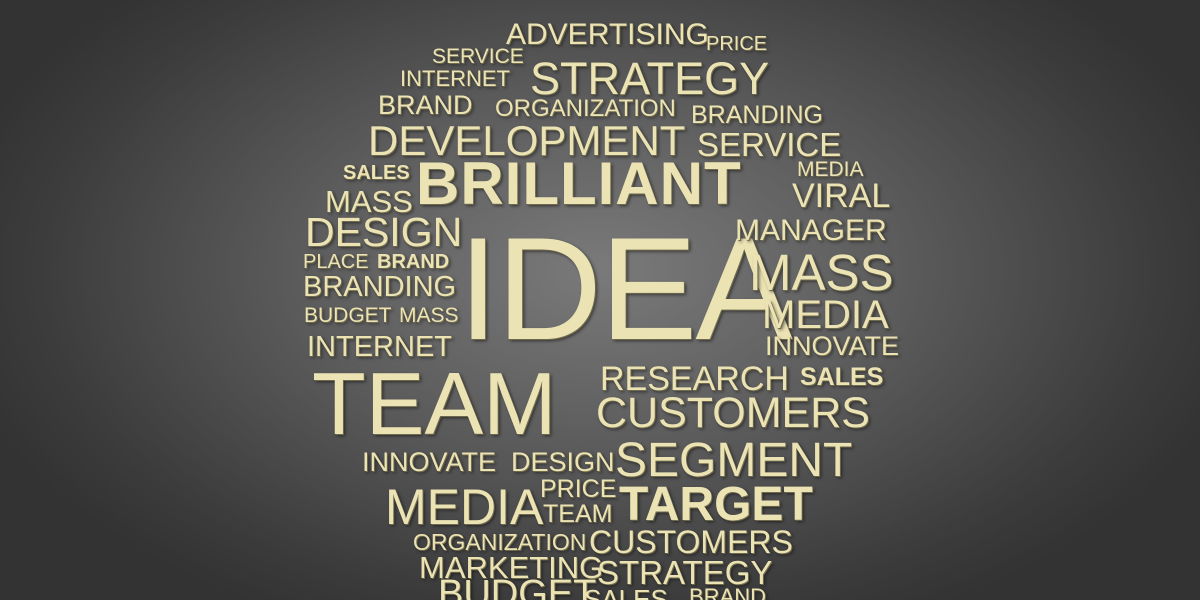  Describe the element at coordinates (832, 346) in the screenshot. I see `word-innovate-1: INNOVATE` at that location.